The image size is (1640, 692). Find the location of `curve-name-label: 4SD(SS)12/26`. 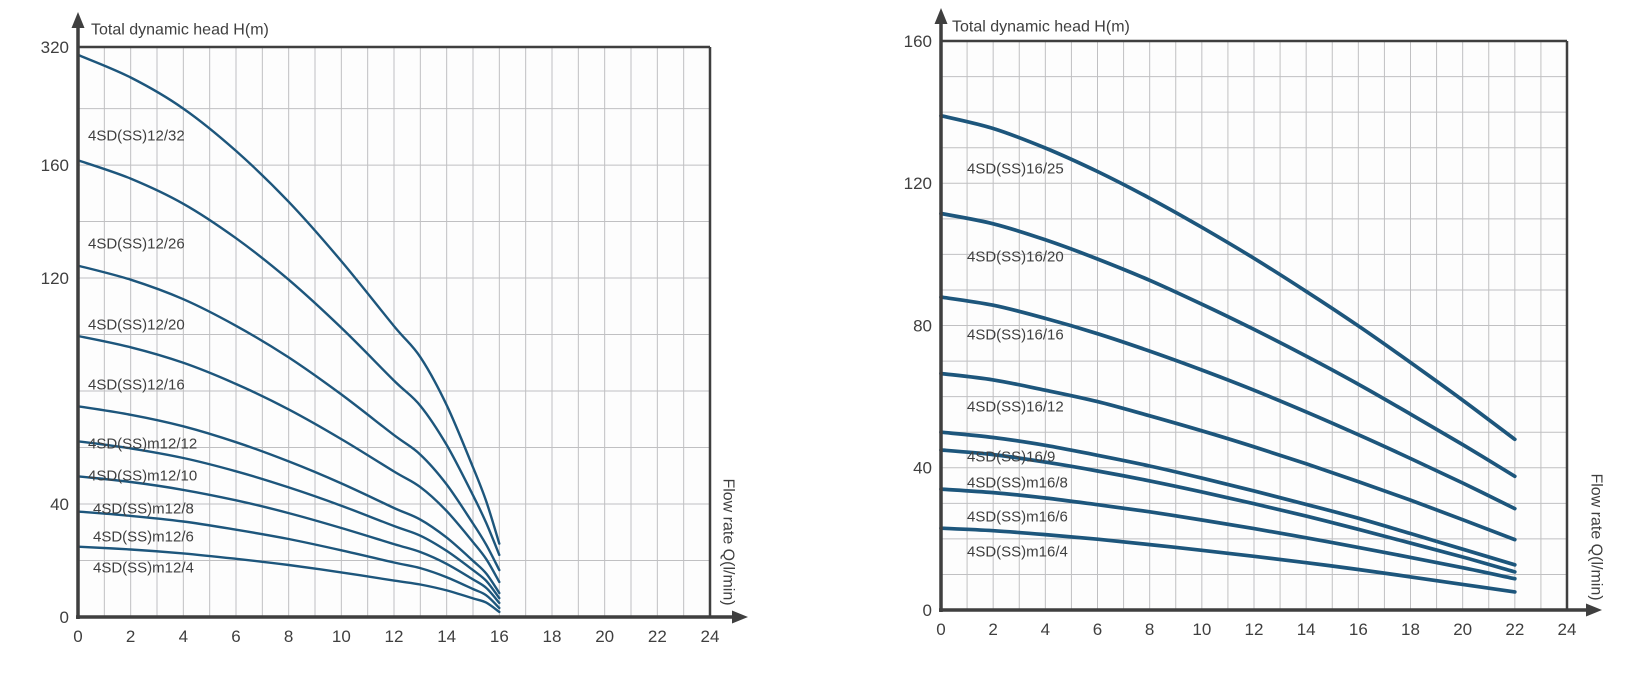

curve-name-label: 4SD(SS)12/26 is located at coordinates (136, 243).